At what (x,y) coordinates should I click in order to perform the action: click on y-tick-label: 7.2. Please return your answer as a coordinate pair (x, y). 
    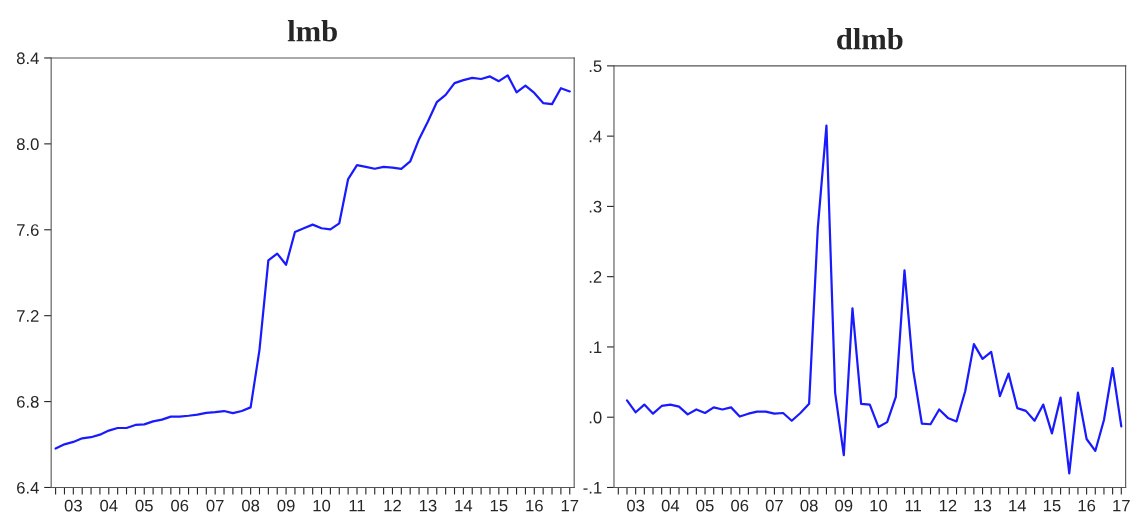
    Looking at the image, I should click on (28, 316).